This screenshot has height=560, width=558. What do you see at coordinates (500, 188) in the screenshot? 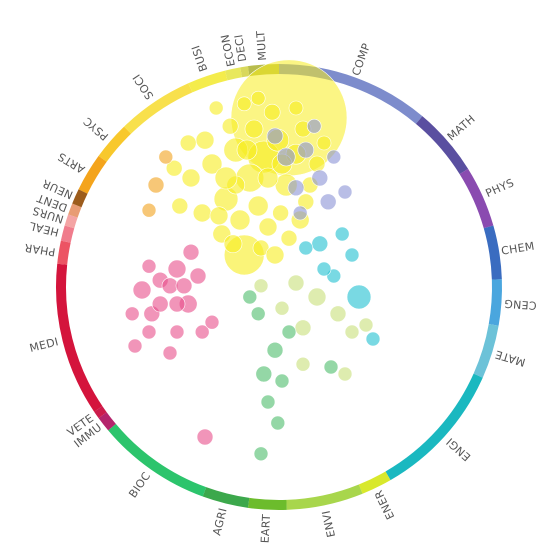
I see `ring-label-phys: PHYS` at bounding box center [500, 188].